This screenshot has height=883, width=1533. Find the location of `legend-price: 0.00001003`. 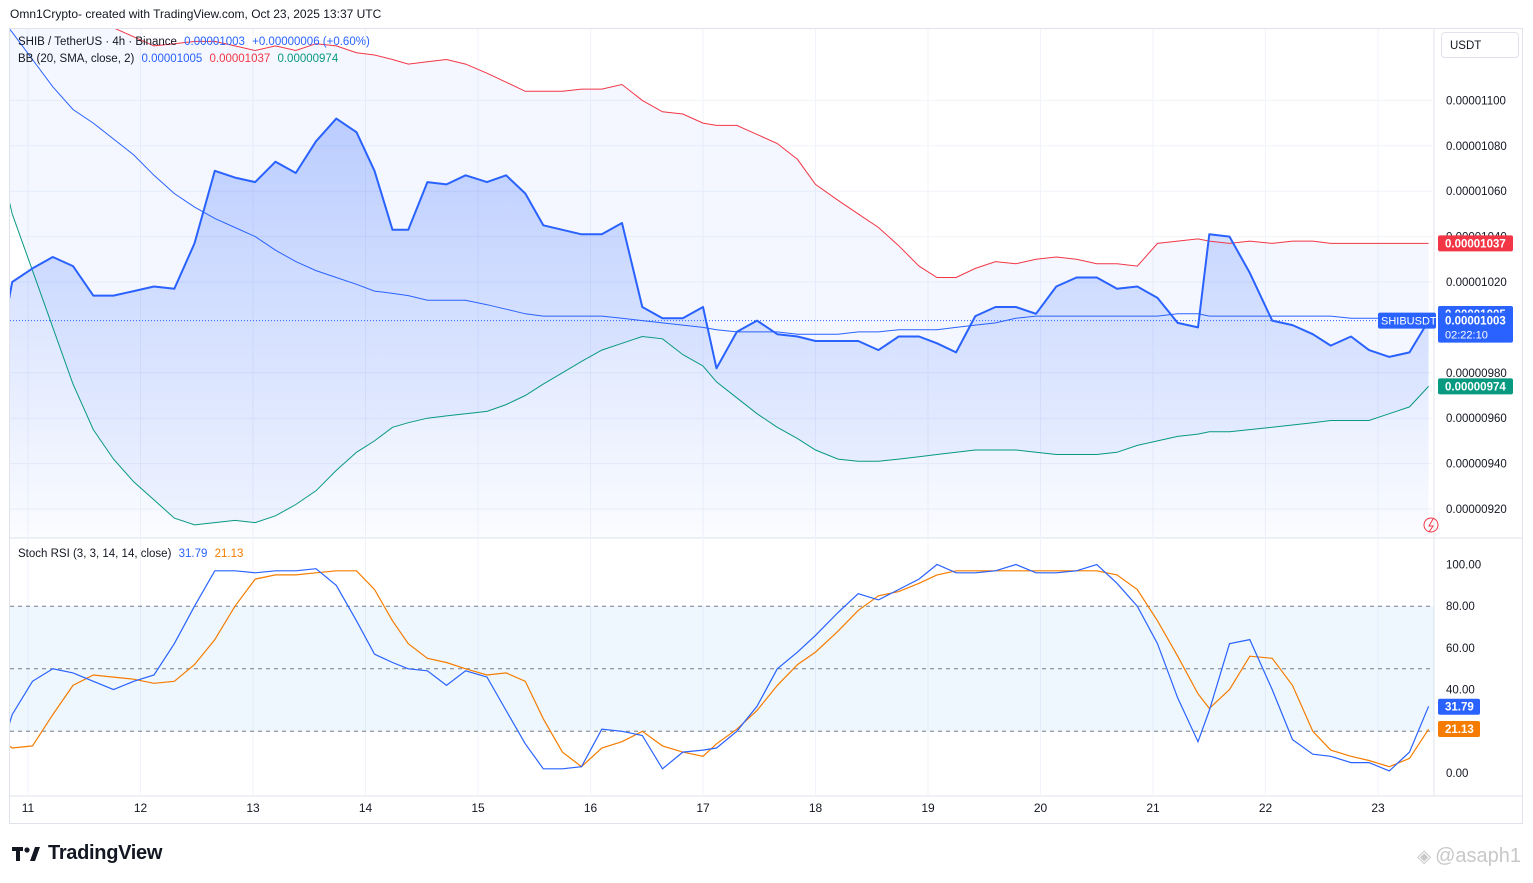

legend-price: 0.00001003 is located at coordinates (214, 42).